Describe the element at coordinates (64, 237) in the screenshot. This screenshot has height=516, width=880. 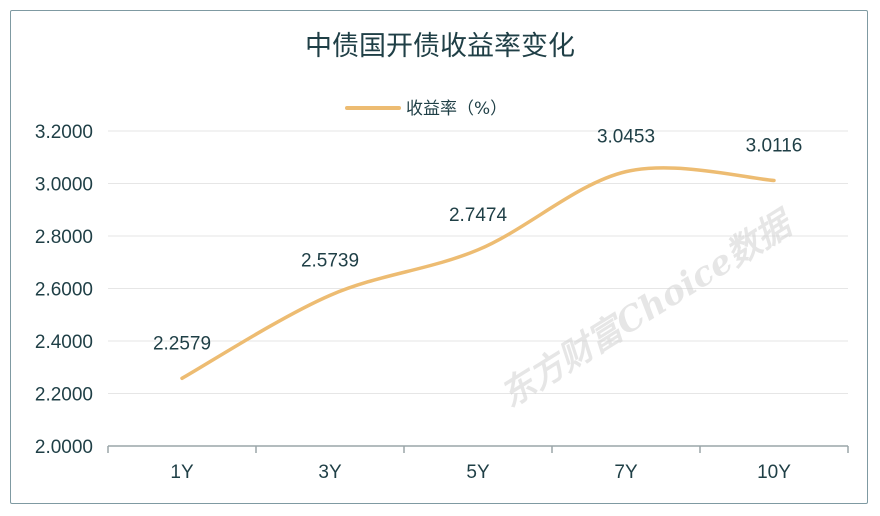
I see `y-tick-label: 2.8000` at that location.